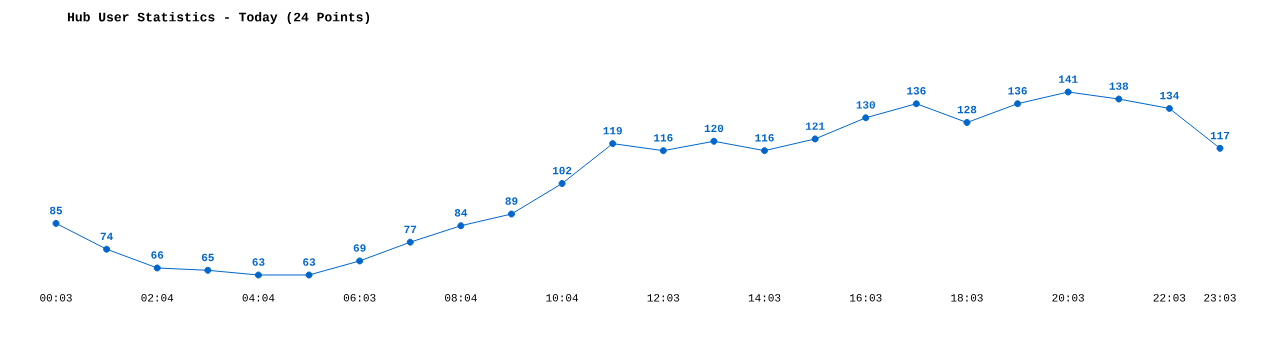 Image resolution: width=1280 pixels, height=350 pixels. I want to click on data-label: 74, so click(106, 236).